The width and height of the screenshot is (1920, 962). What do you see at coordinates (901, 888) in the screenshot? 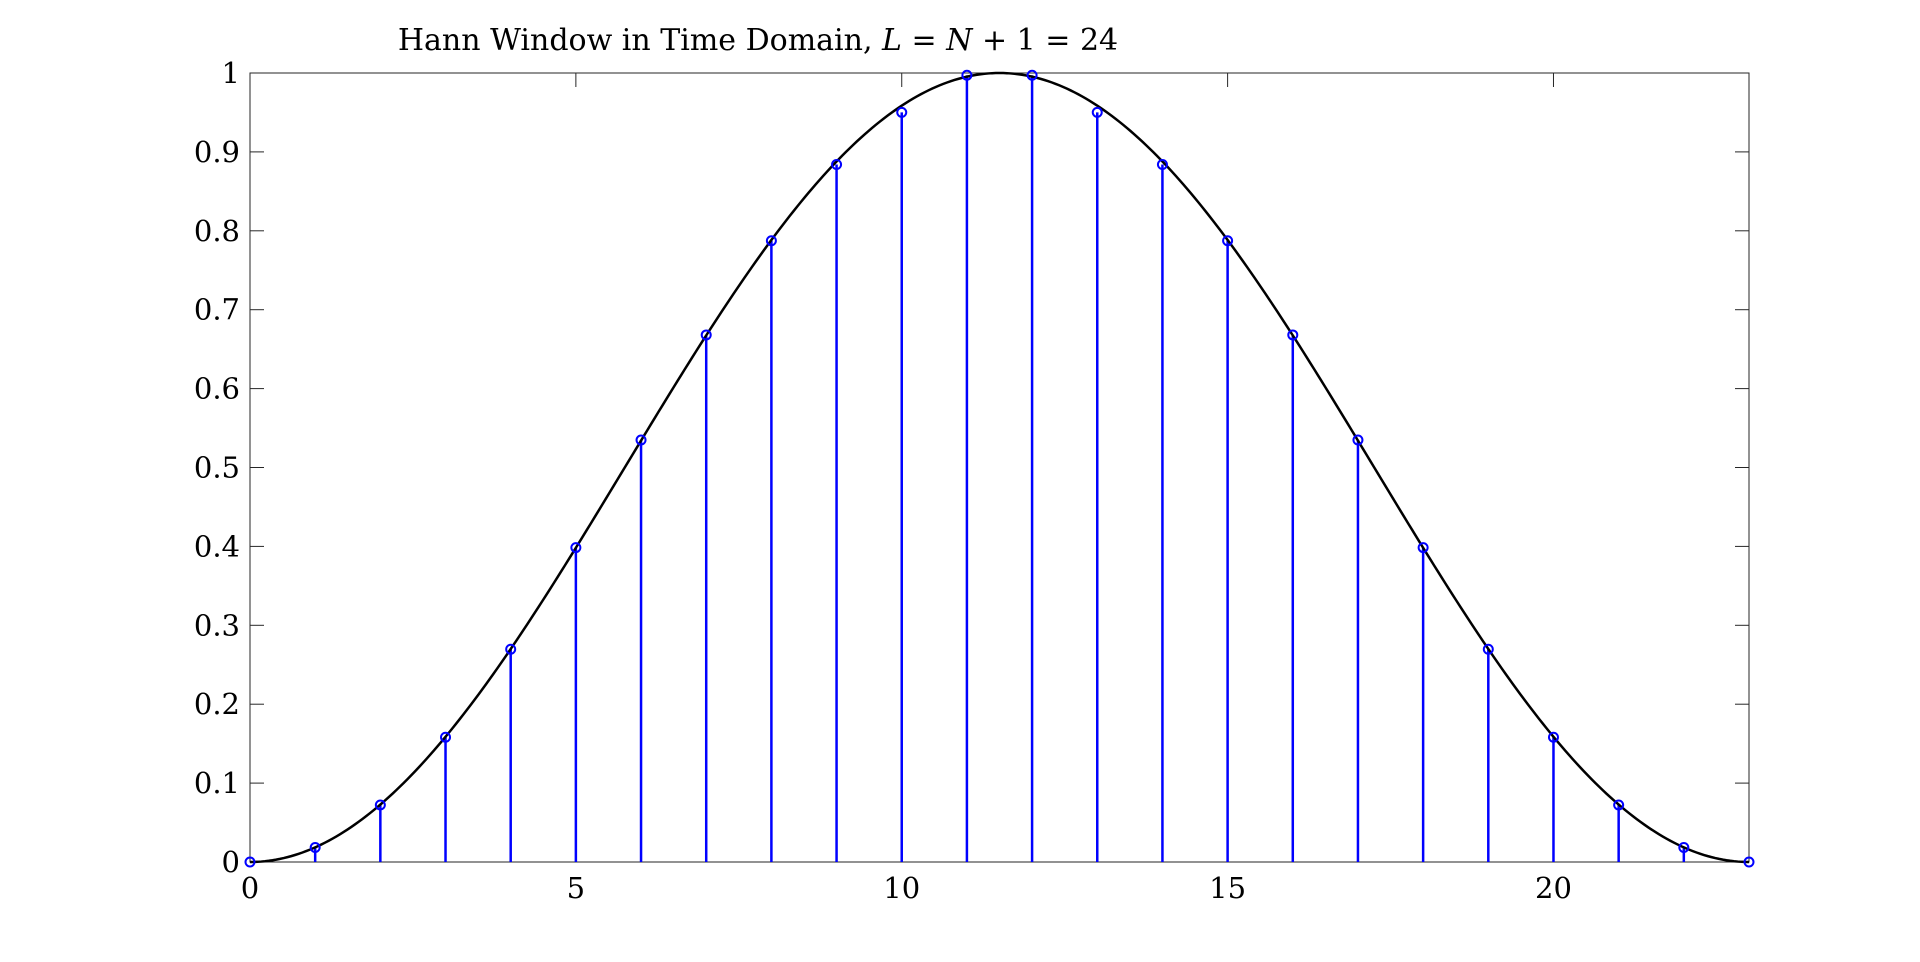
I see `x-tick-label: 10` at bounding box center [901, 888].